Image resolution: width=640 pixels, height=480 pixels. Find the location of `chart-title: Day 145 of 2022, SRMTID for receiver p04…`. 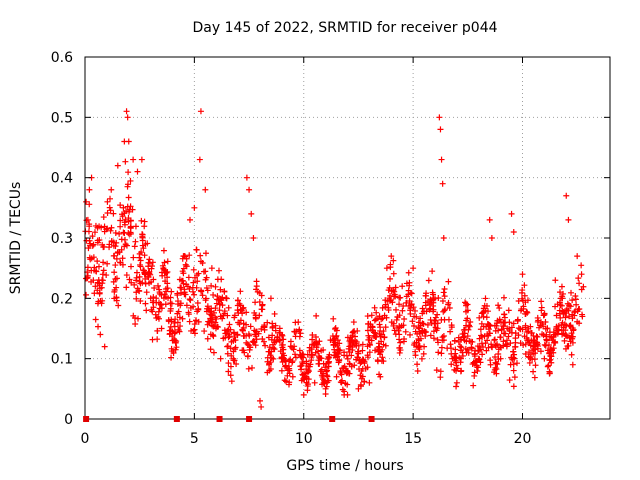

chart-title: Day 145 of 2022, SRMTID for receiver p04… is located at coordinates (344, 28).